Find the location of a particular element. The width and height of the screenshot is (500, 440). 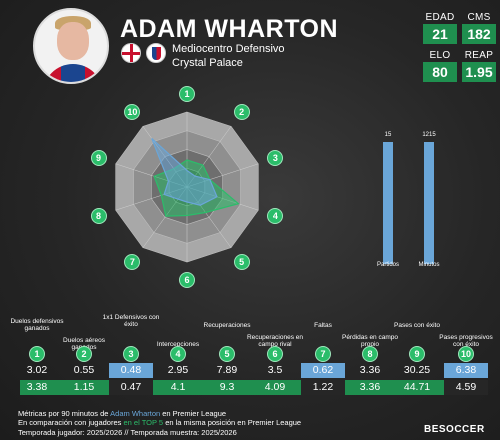

stat-value: 182 is located at coordinates (479, 34).